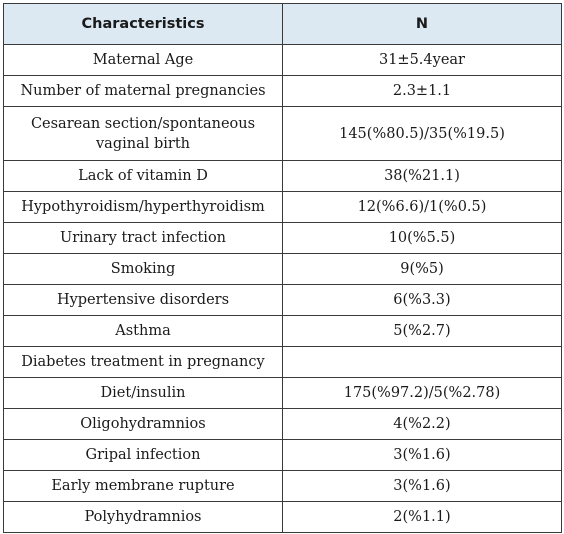 This screenshot has height=534, width=564. I want to click on row-value: 5(%2.7), so click(422, 331).